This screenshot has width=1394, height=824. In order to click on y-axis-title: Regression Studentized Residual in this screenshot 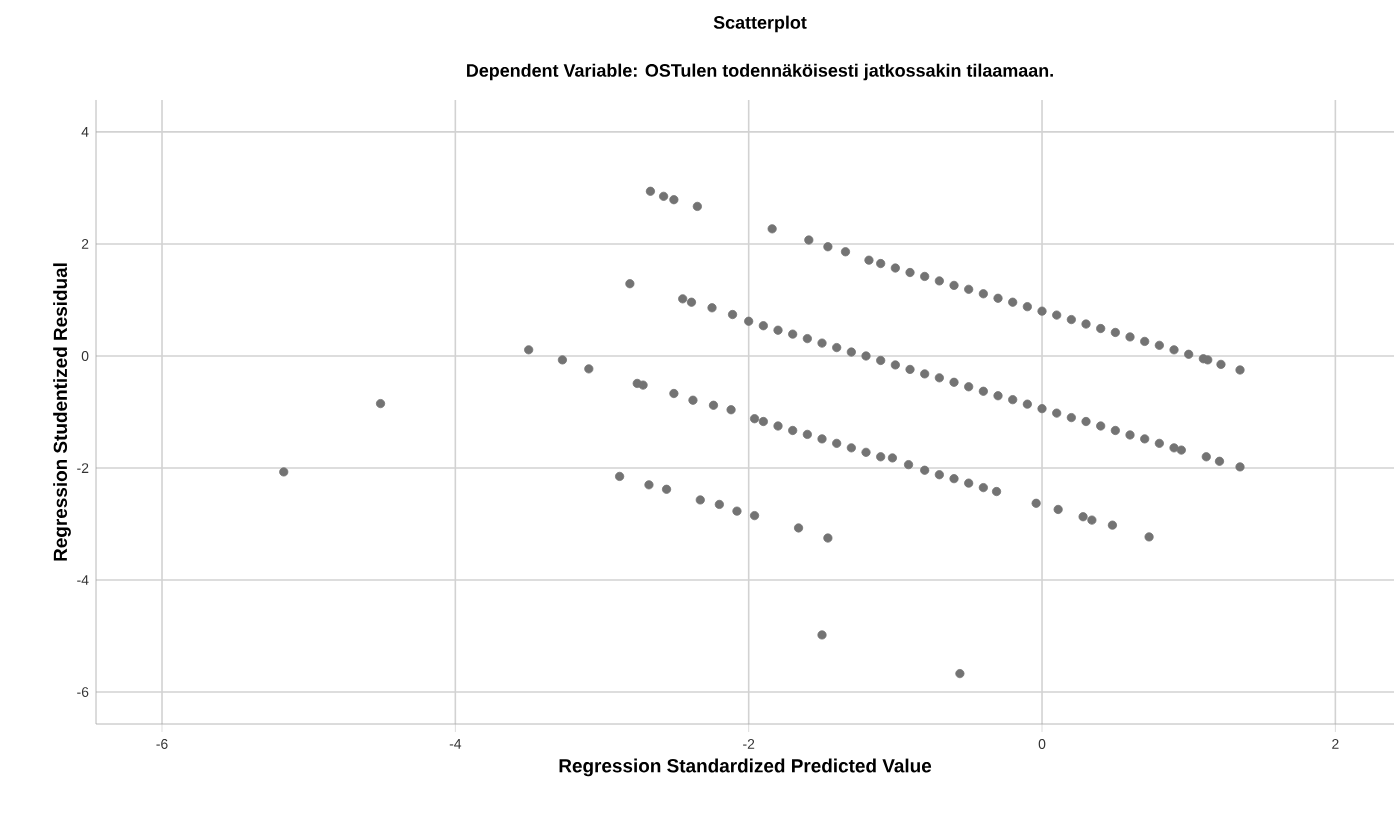, I will do `click(62, 412)`.